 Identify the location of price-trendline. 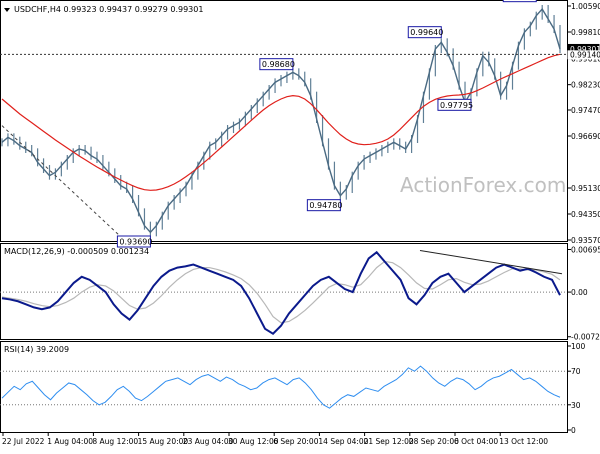
(61, 181).